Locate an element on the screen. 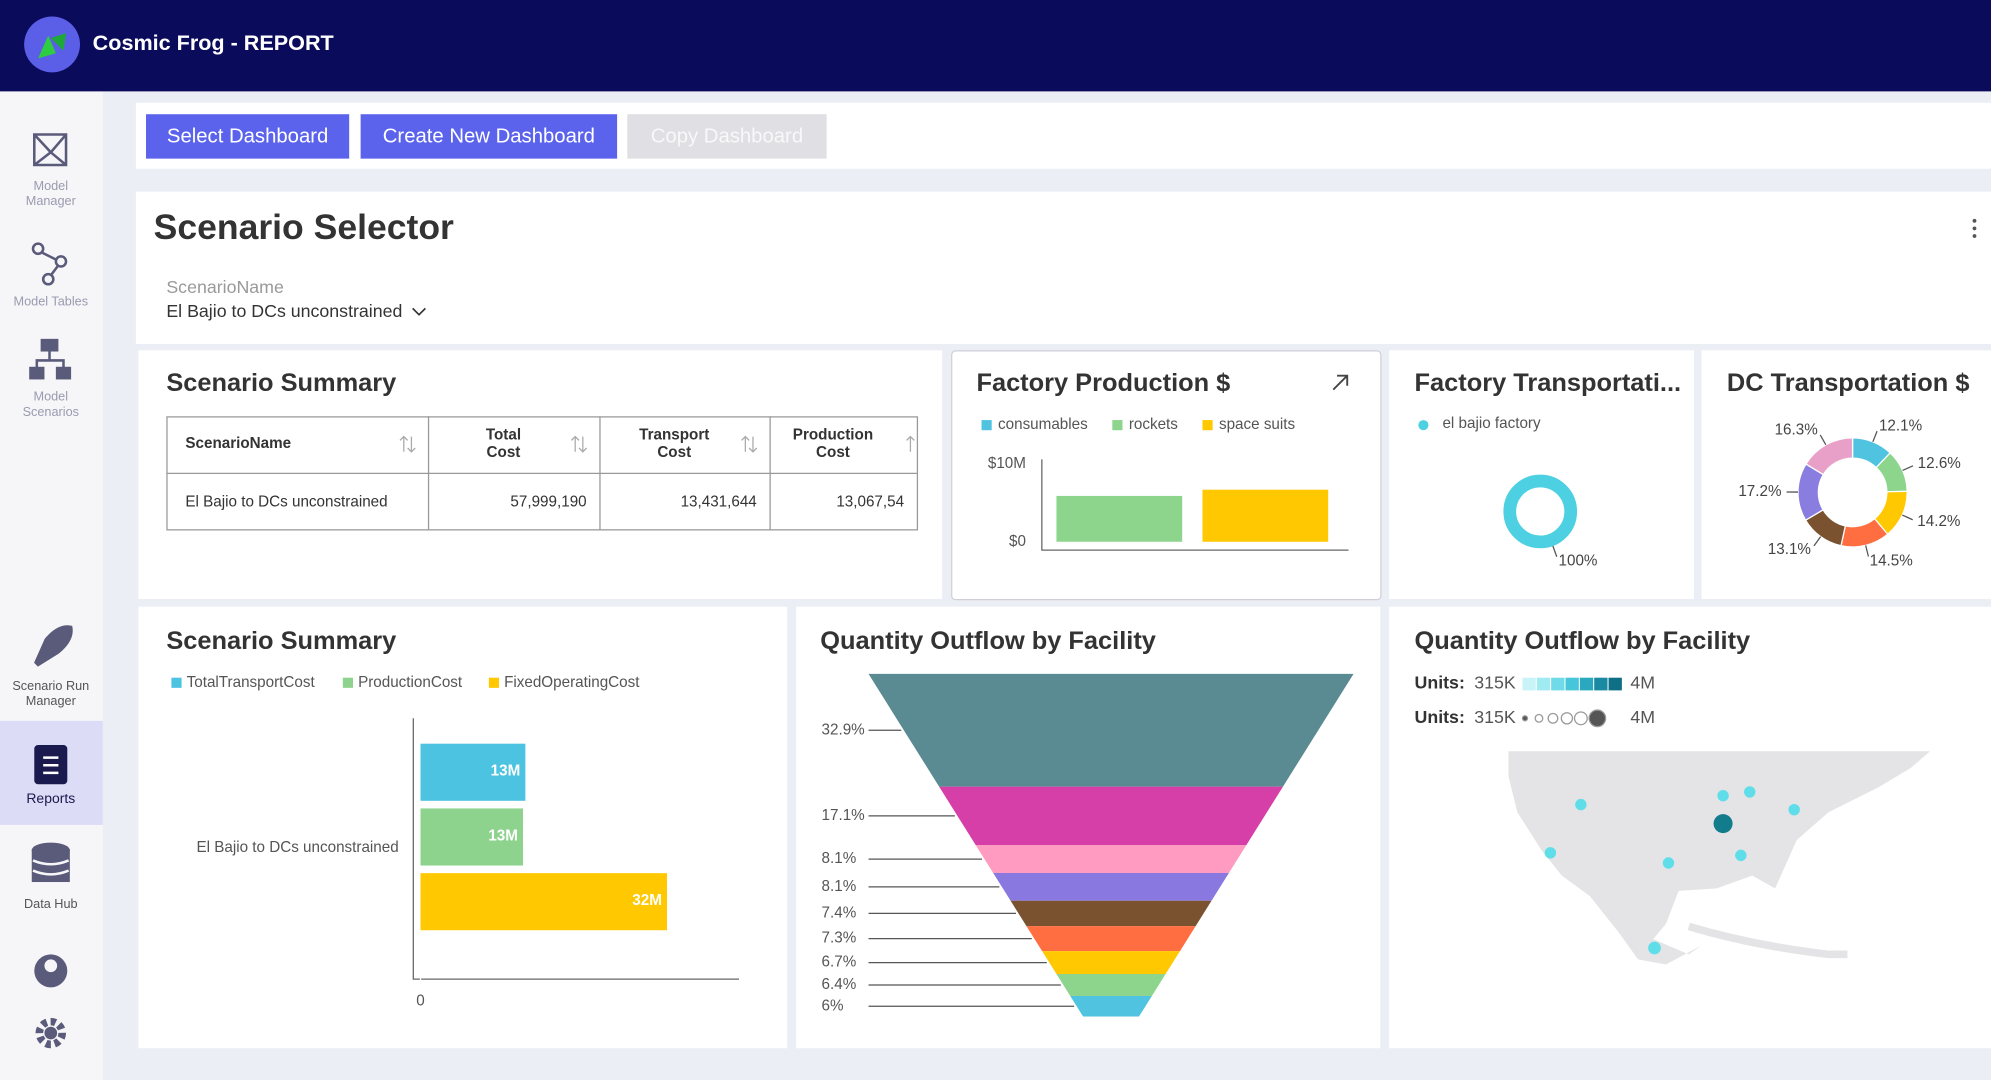 The height and width of the screenshot is (1080, 1991). legend-title: Units: is located at coordinates (1440, 717).